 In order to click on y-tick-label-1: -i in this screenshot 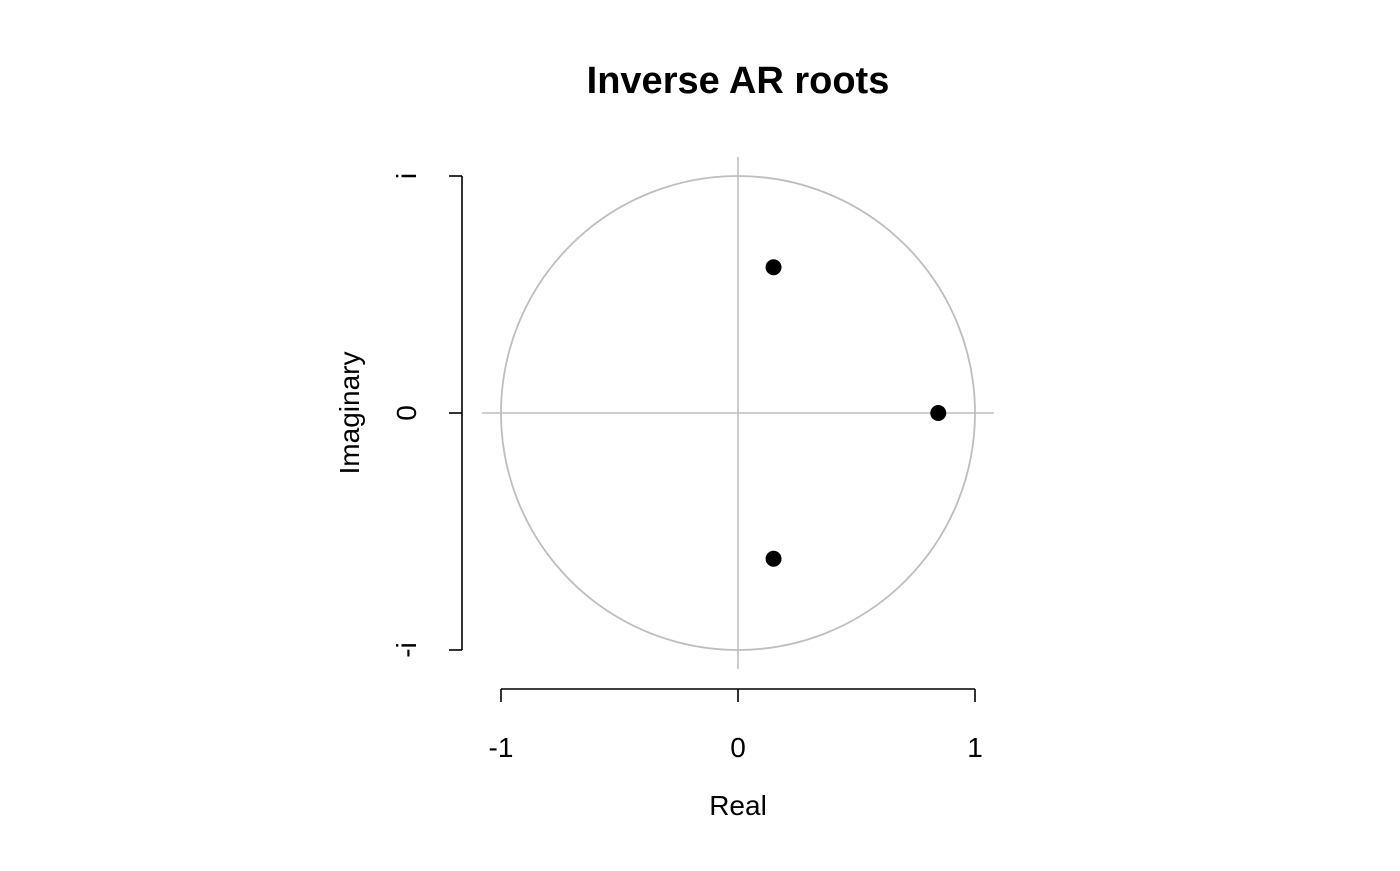, I will do `click(406, 650)`.